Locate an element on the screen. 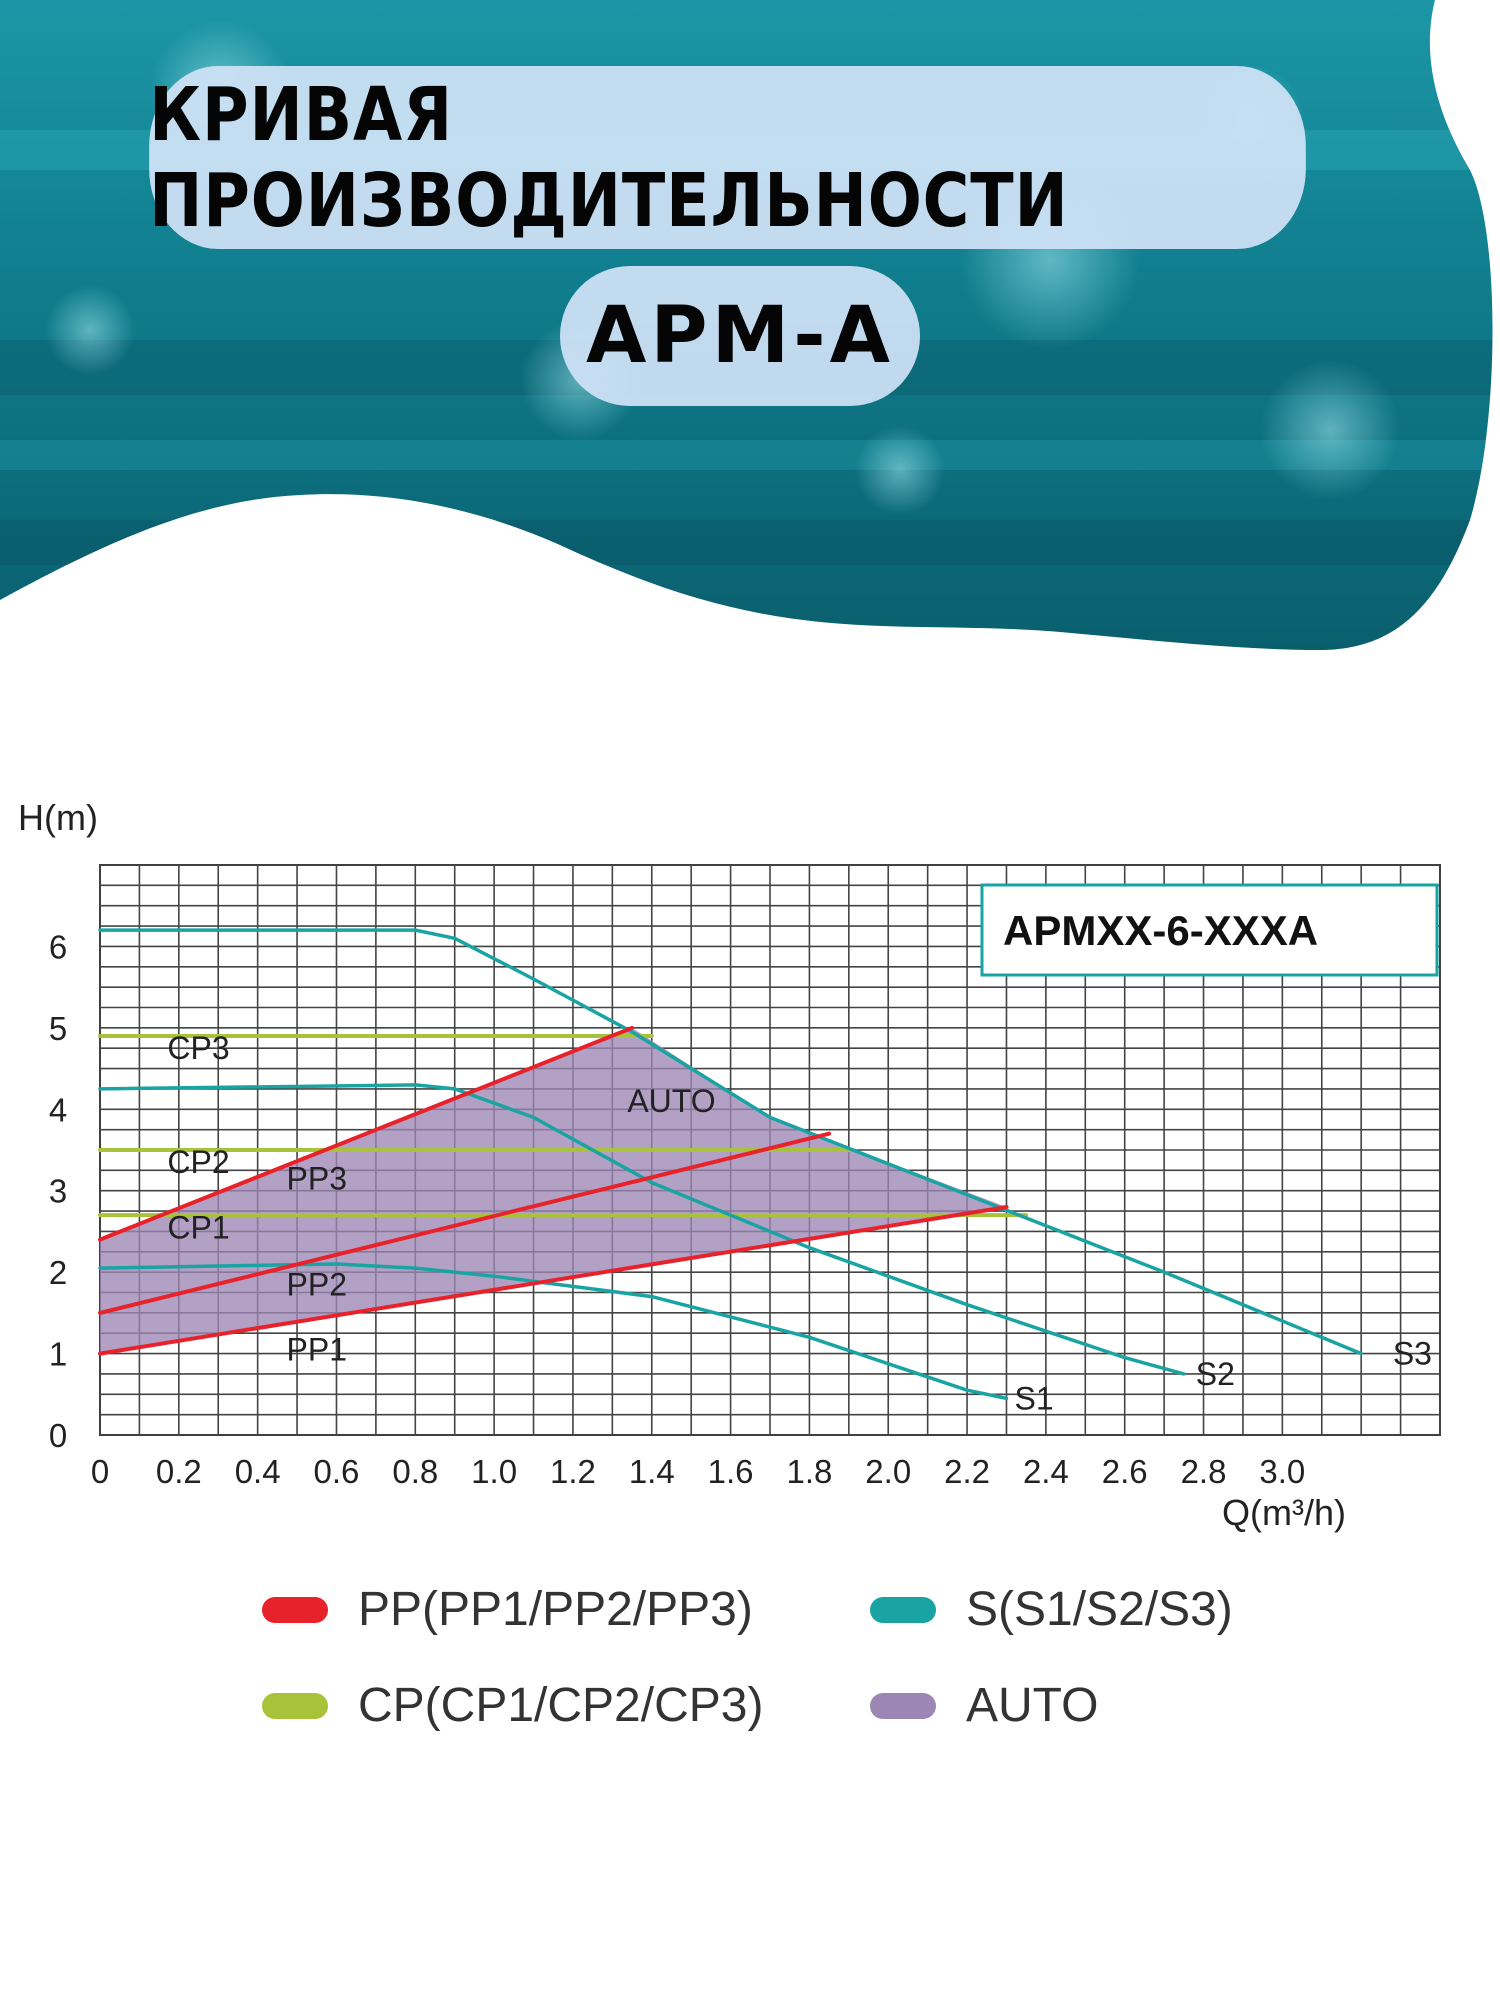  legend-swatch-auto is located at coordinates (903, 1705).